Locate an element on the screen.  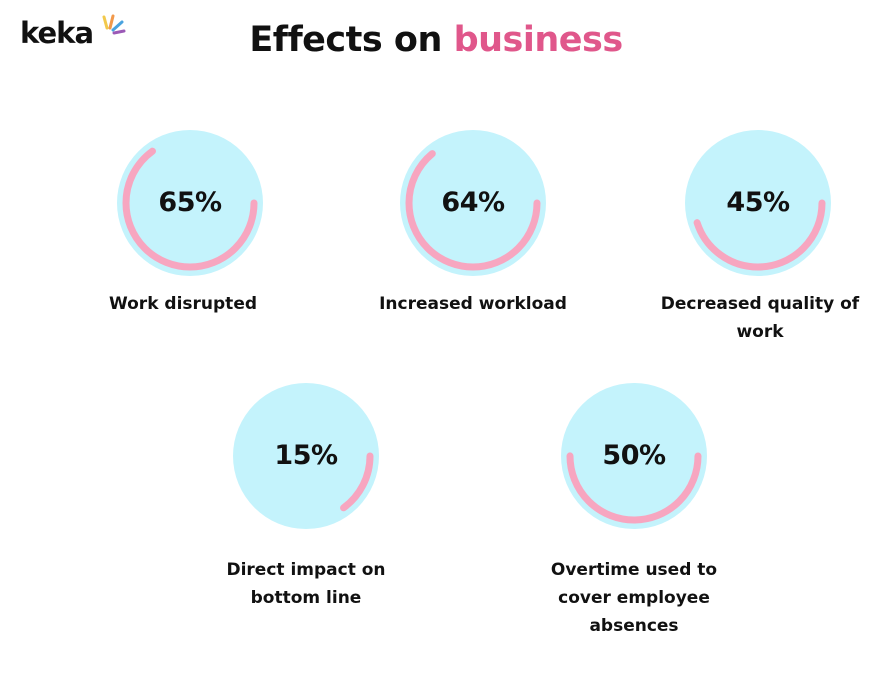
stat-label: Increased workload is located at coordinates (473, 304).